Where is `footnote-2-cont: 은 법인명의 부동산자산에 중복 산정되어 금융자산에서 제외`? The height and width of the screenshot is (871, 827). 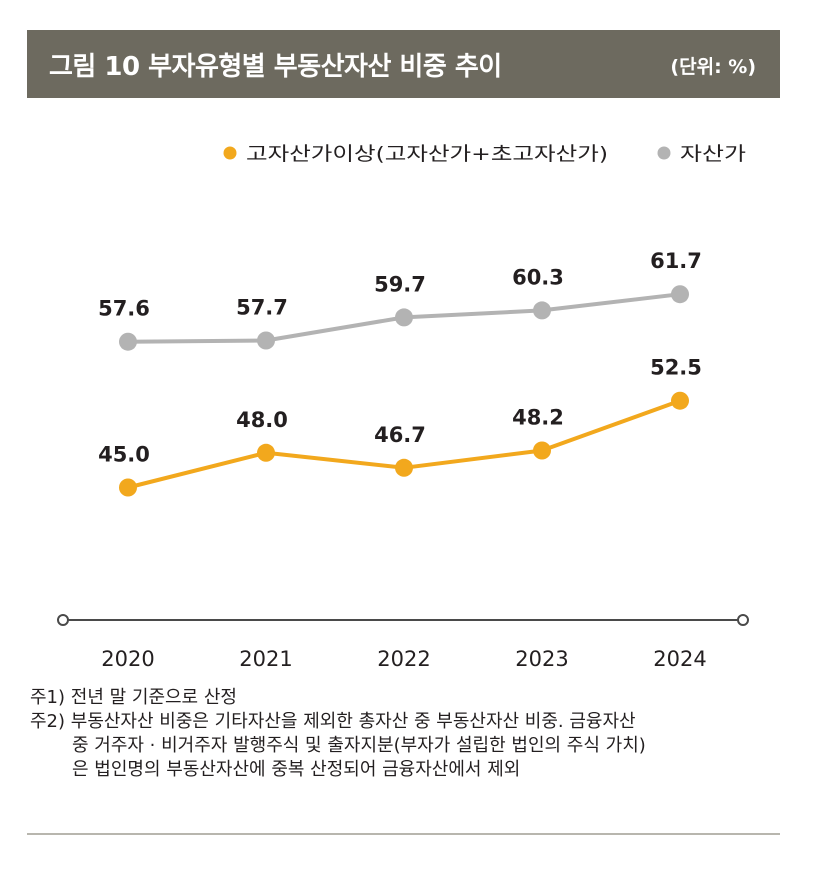
footnote-2-cont: 은 법인명의 부동산자산에 중복 산정되어 금융자산에서 제외 is located at coordinates (296, 769).